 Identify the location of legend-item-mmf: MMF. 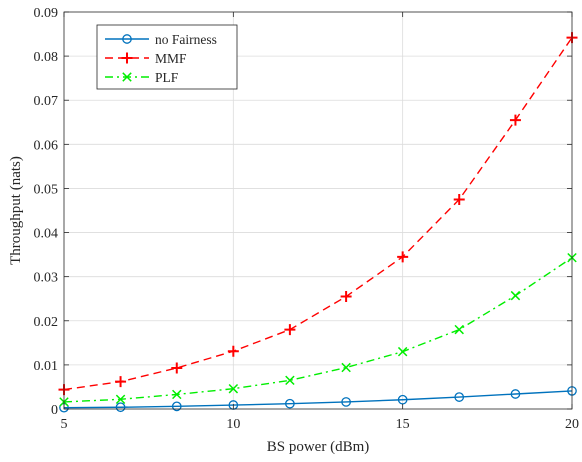
(146, 58).